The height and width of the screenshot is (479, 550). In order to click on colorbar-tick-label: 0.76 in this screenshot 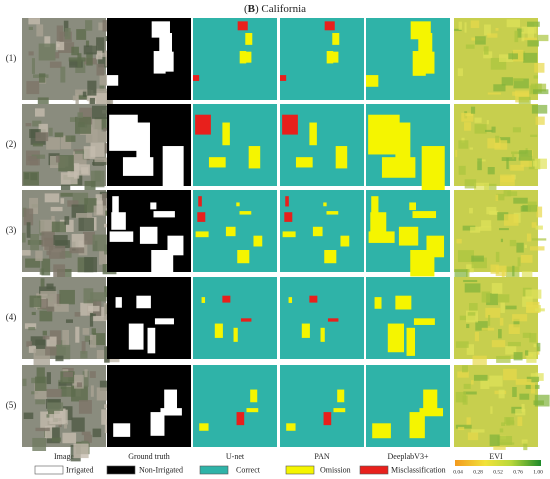, I will do `click(518, 472)`.